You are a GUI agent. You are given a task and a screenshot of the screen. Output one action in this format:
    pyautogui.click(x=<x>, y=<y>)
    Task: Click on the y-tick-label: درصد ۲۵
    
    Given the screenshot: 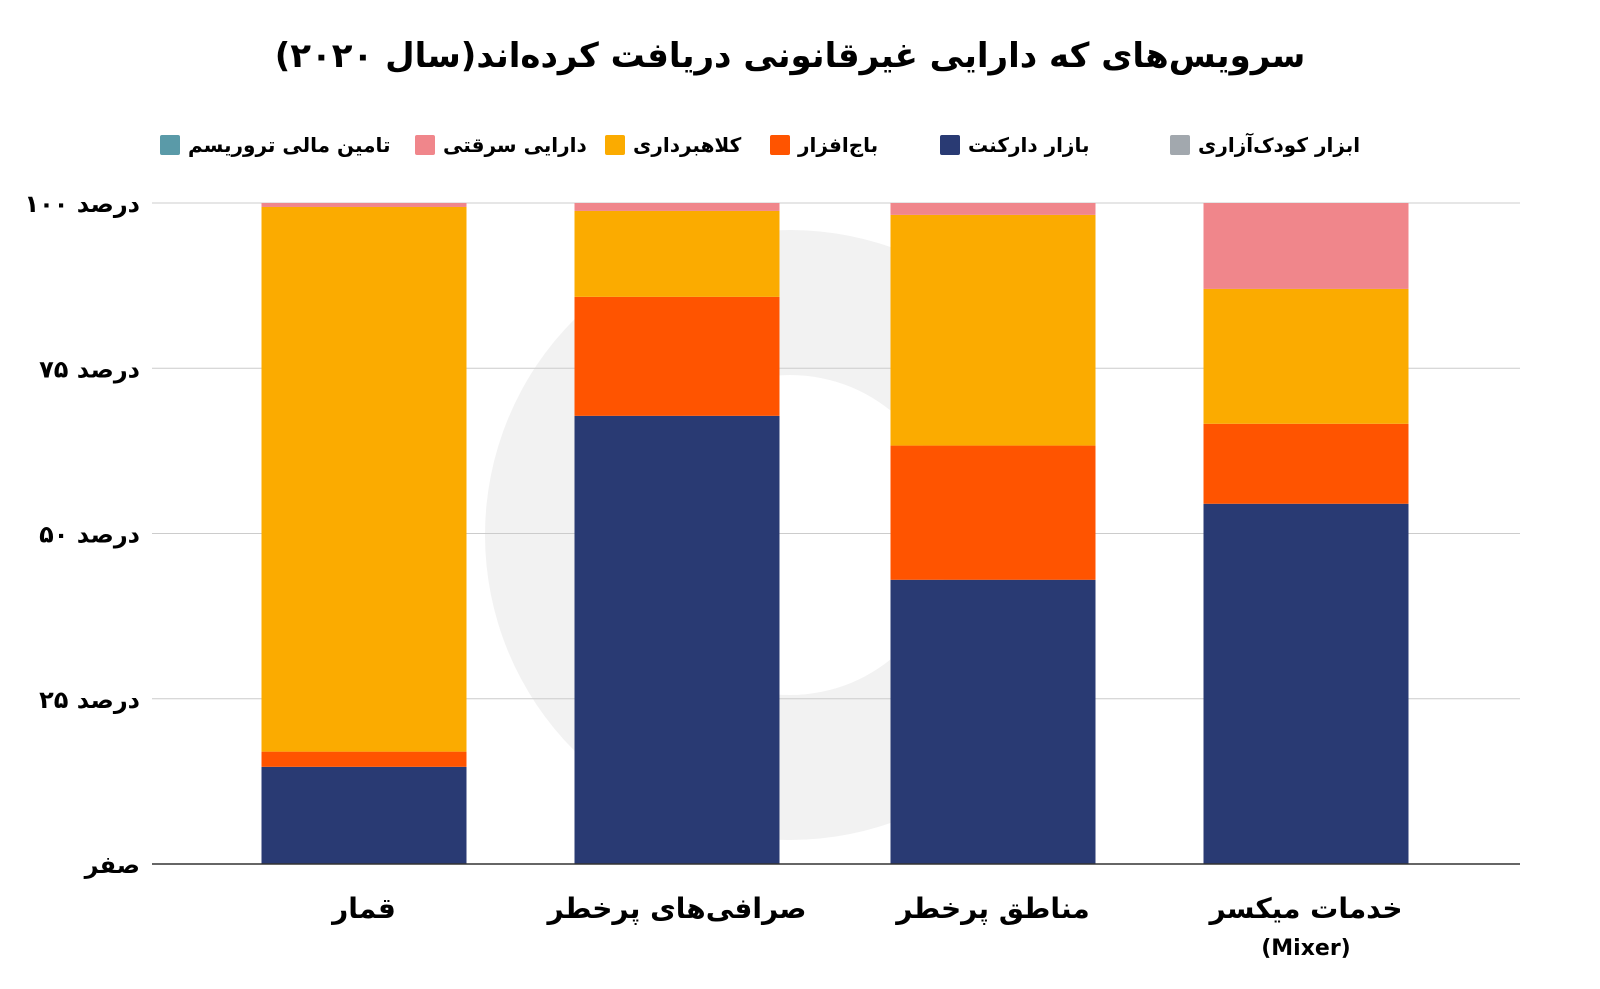 What is the action you would take?
    pyautogui.click(x=89, y=700)
    